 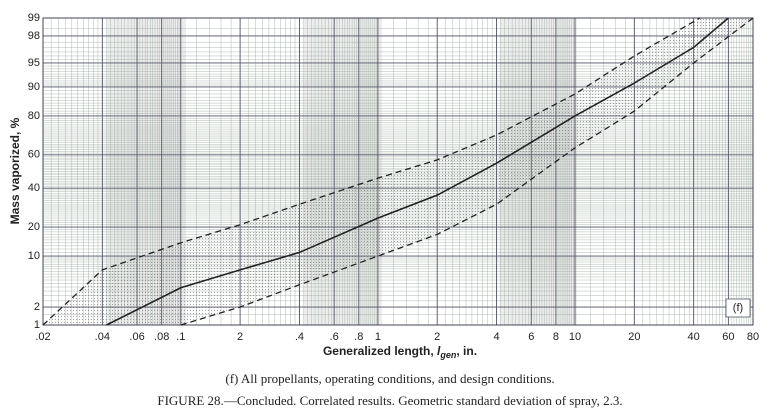 What do you see at coordinates (34, 188) in the screenshot?
I see `y-tick-label: 40` at bounding box center [34, 188].